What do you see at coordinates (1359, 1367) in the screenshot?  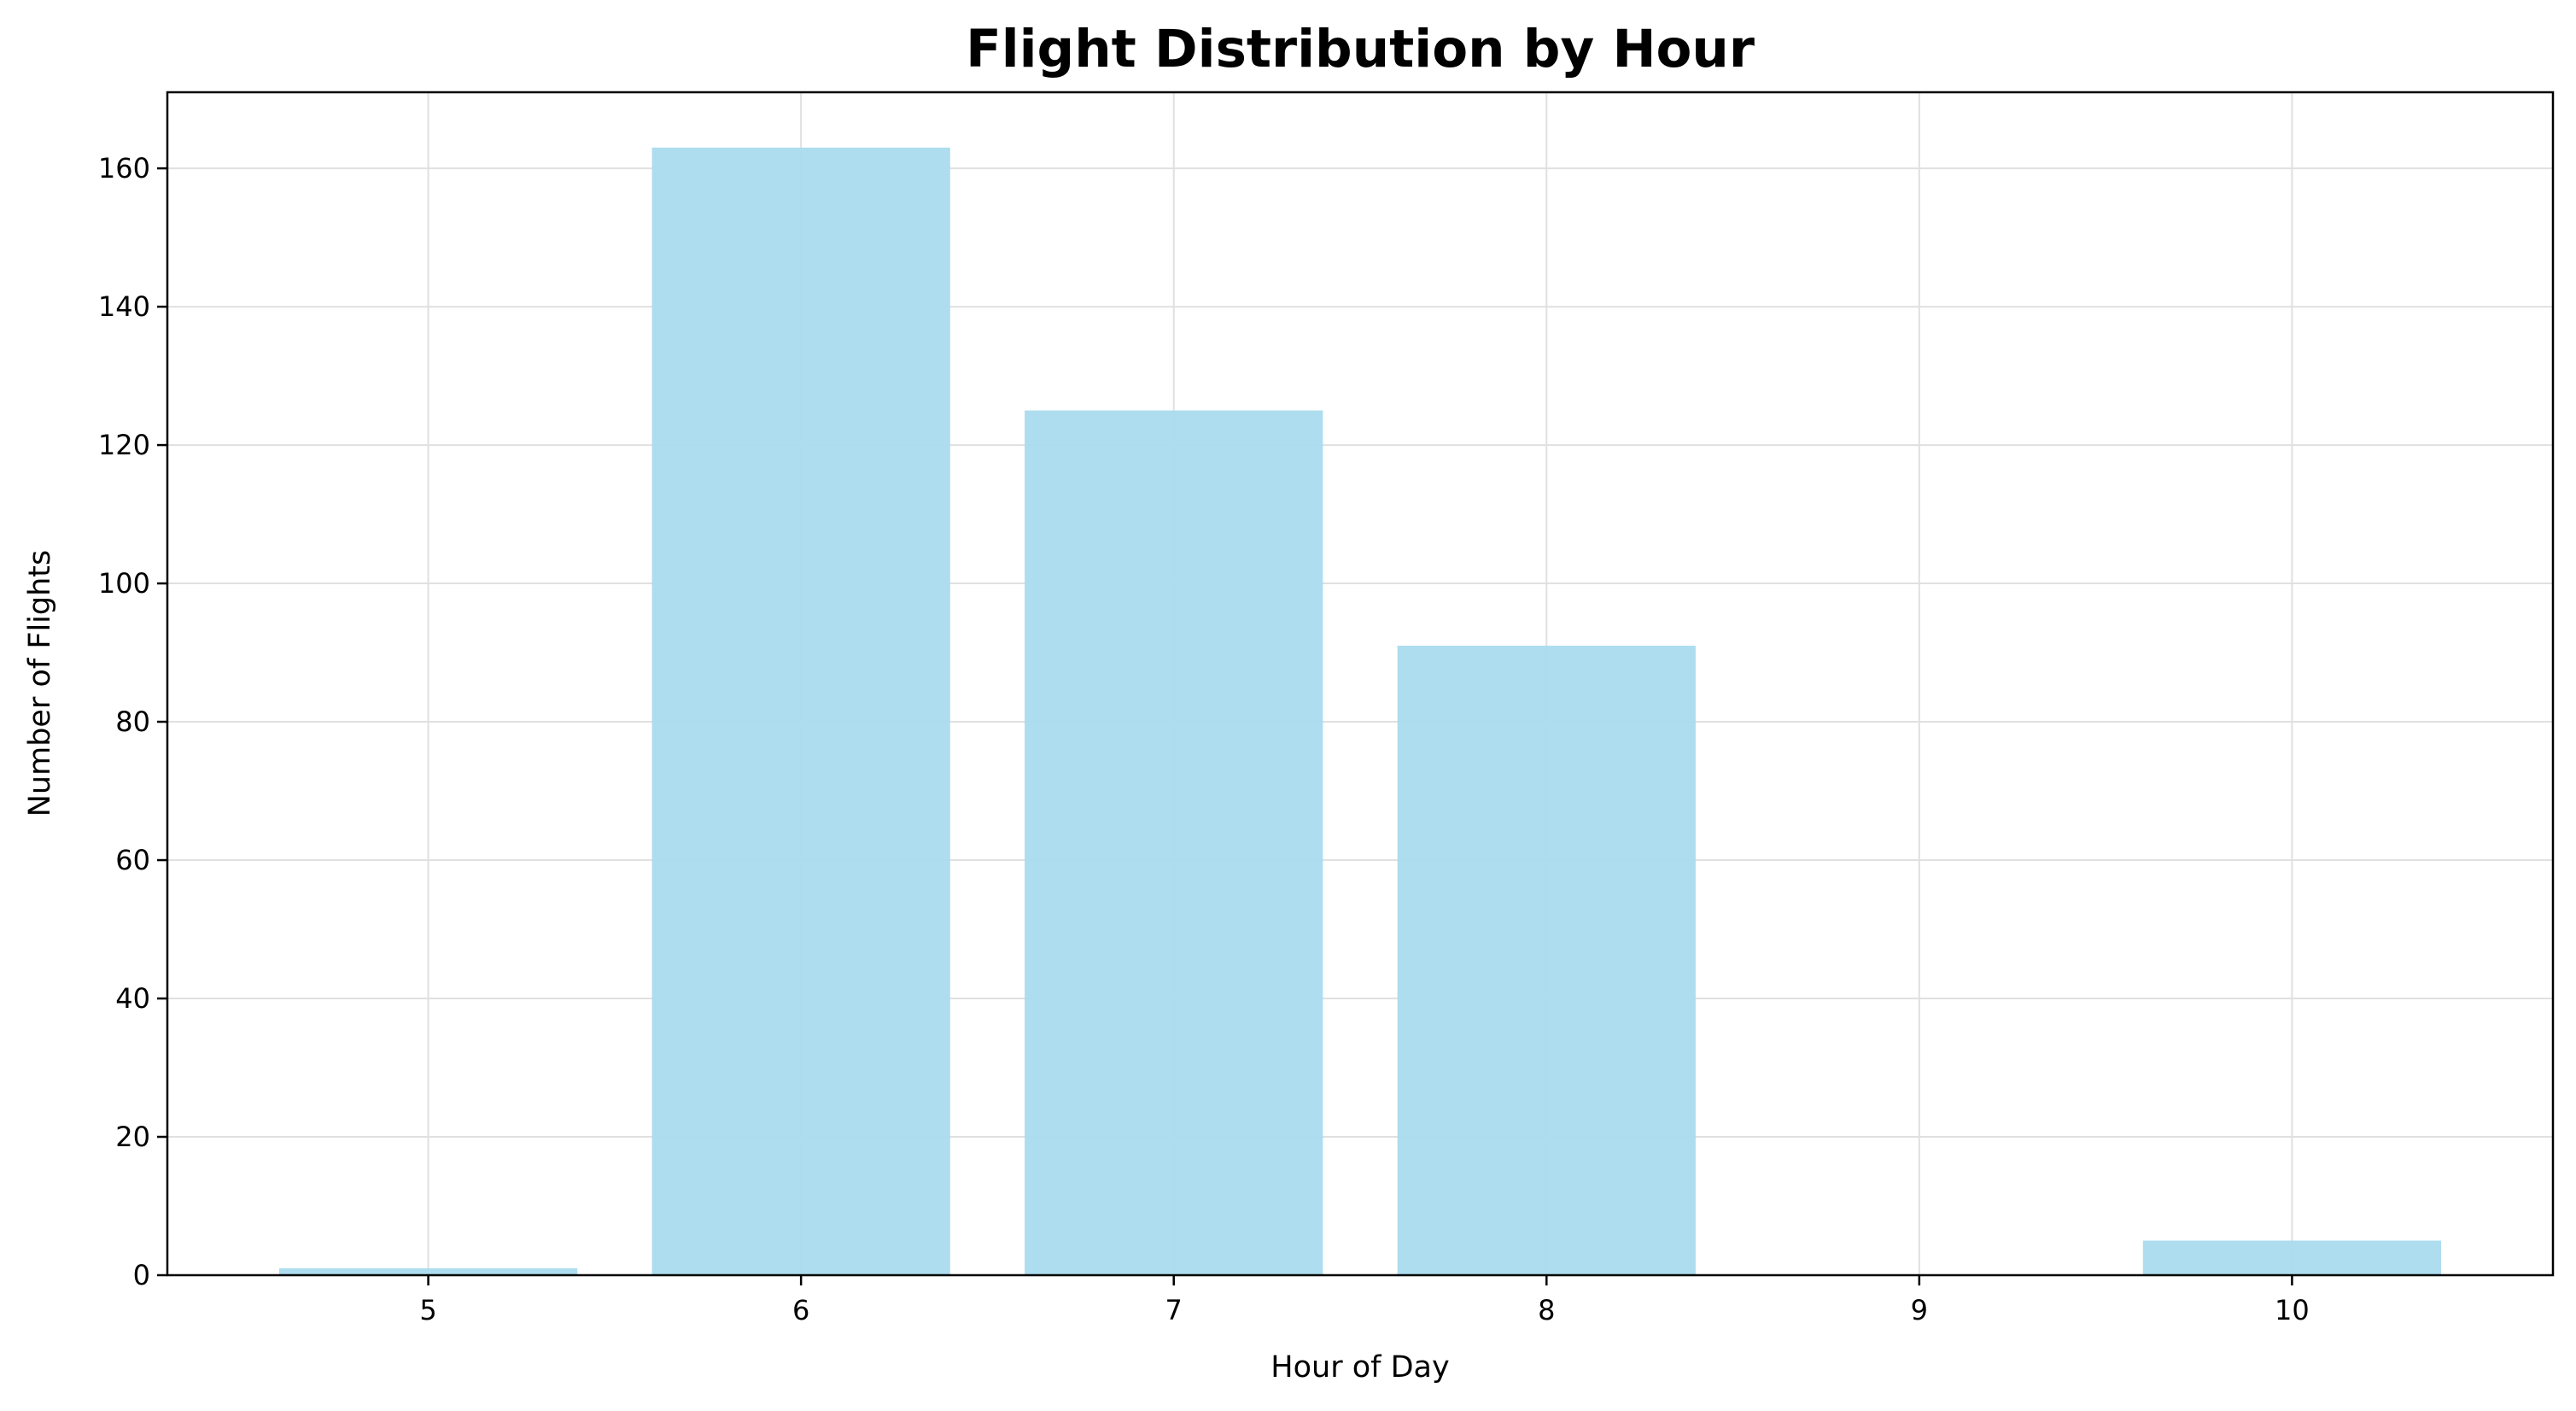 I see `x-axis-label: Hour of Day` at bounding box center [1359, 1367].